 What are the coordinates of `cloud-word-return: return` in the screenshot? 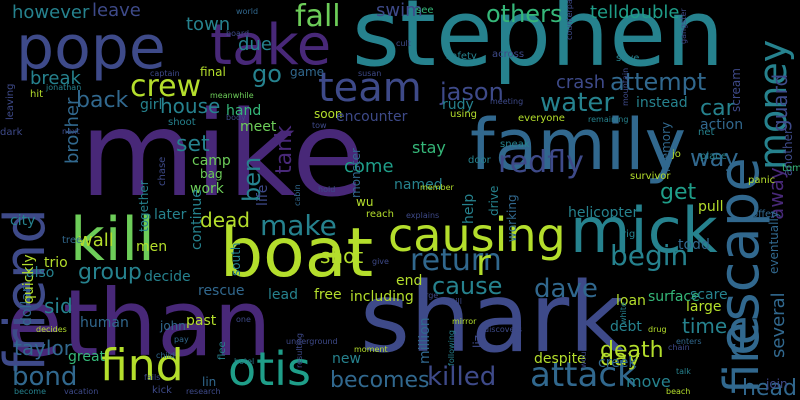 It's located at (456, 260).